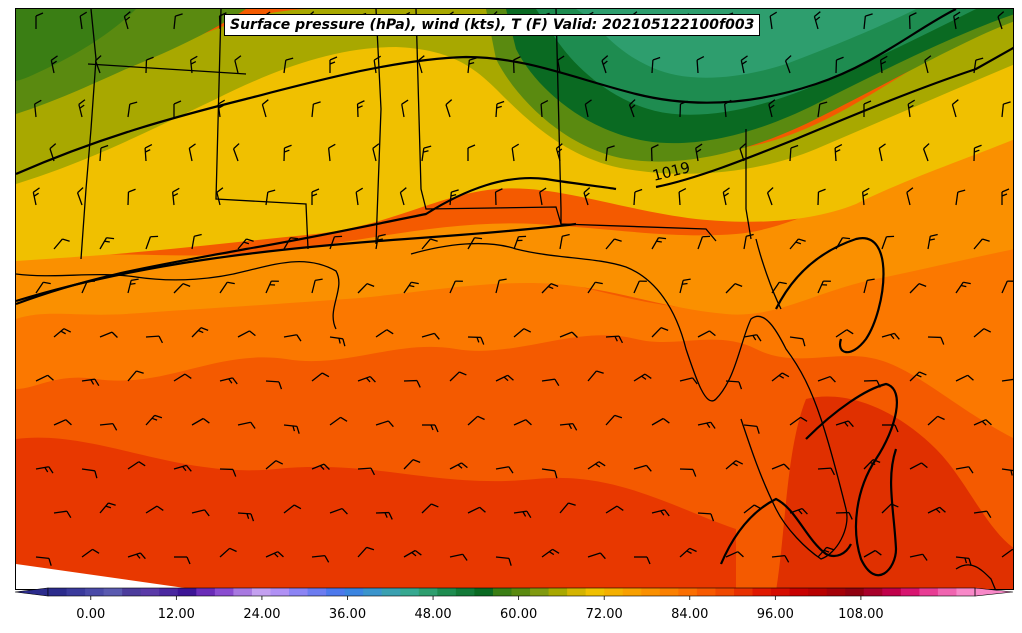  What do you see at coordinates (519, 614) in the screenshot?
I see `colorbar-tick-label: 60.00` at bounding box center [519, 614].